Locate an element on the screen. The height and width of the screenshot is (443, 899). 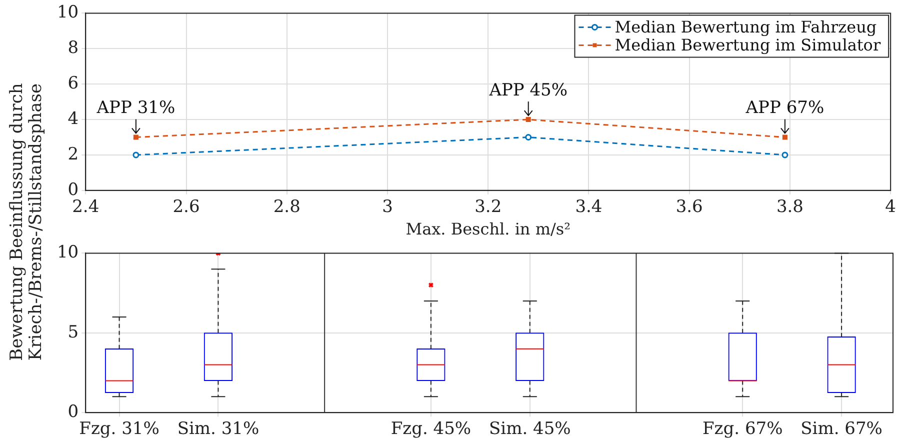
y-tick-label: 5 is located at coordinates (73, 332).